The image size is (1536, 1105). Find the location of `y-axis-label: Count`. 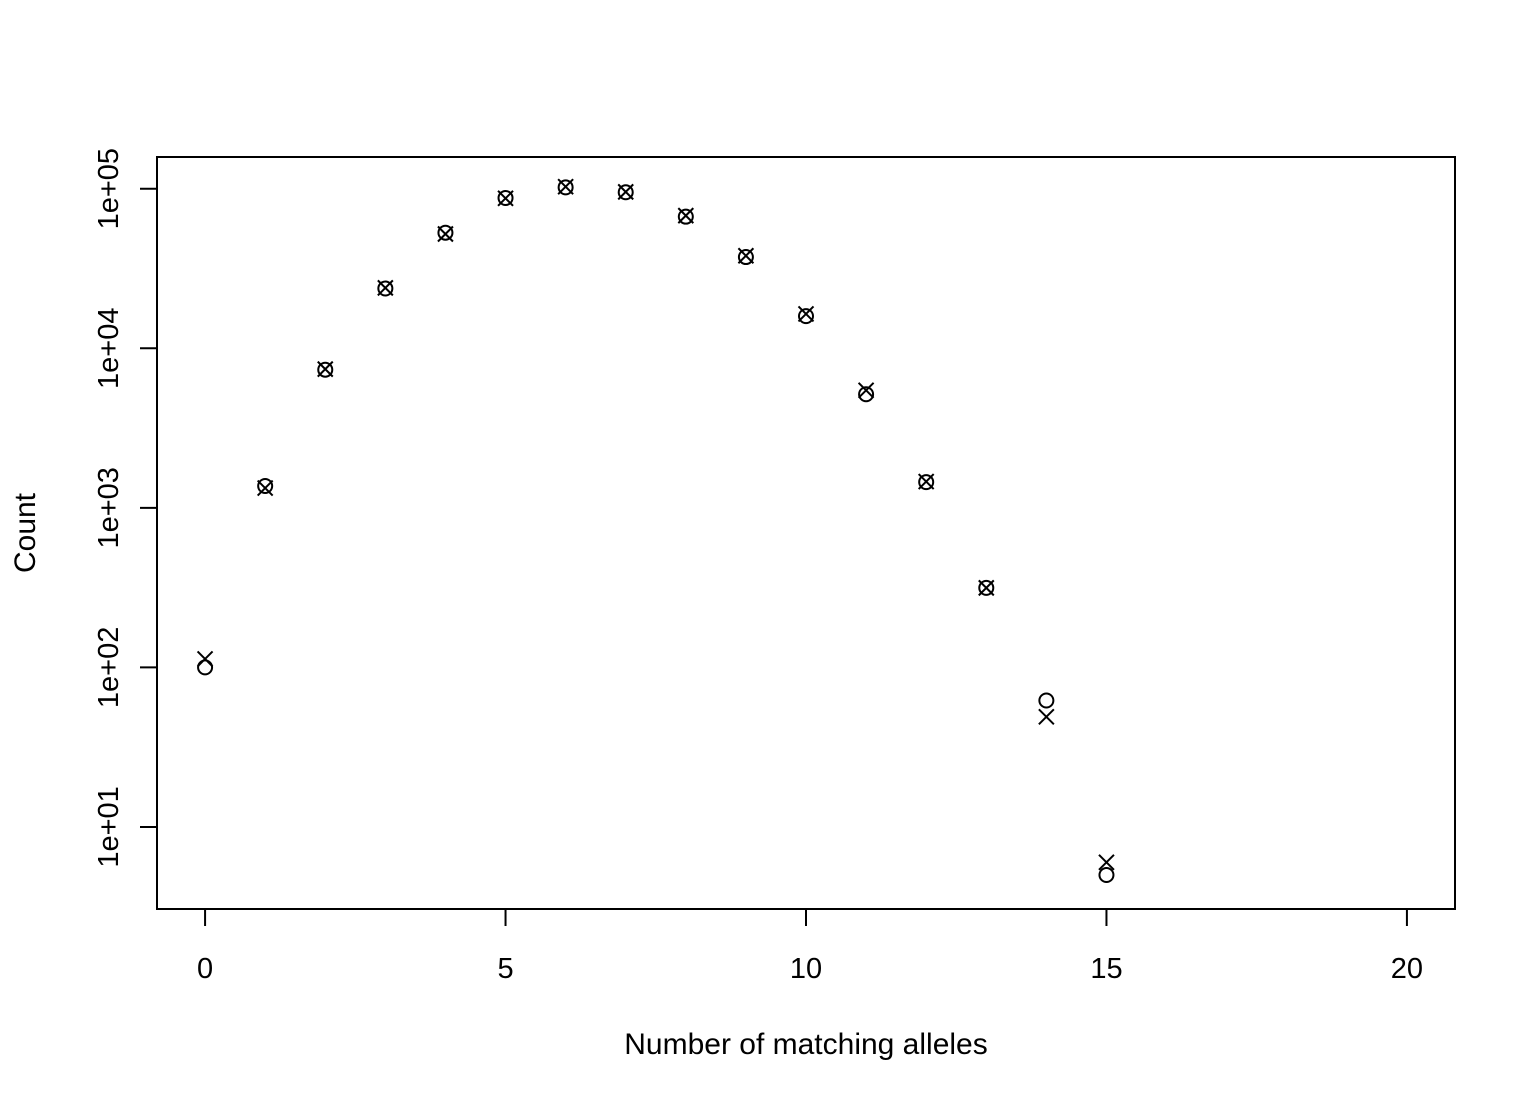

y-axis-label: Count is located at coordinates (25, 532).